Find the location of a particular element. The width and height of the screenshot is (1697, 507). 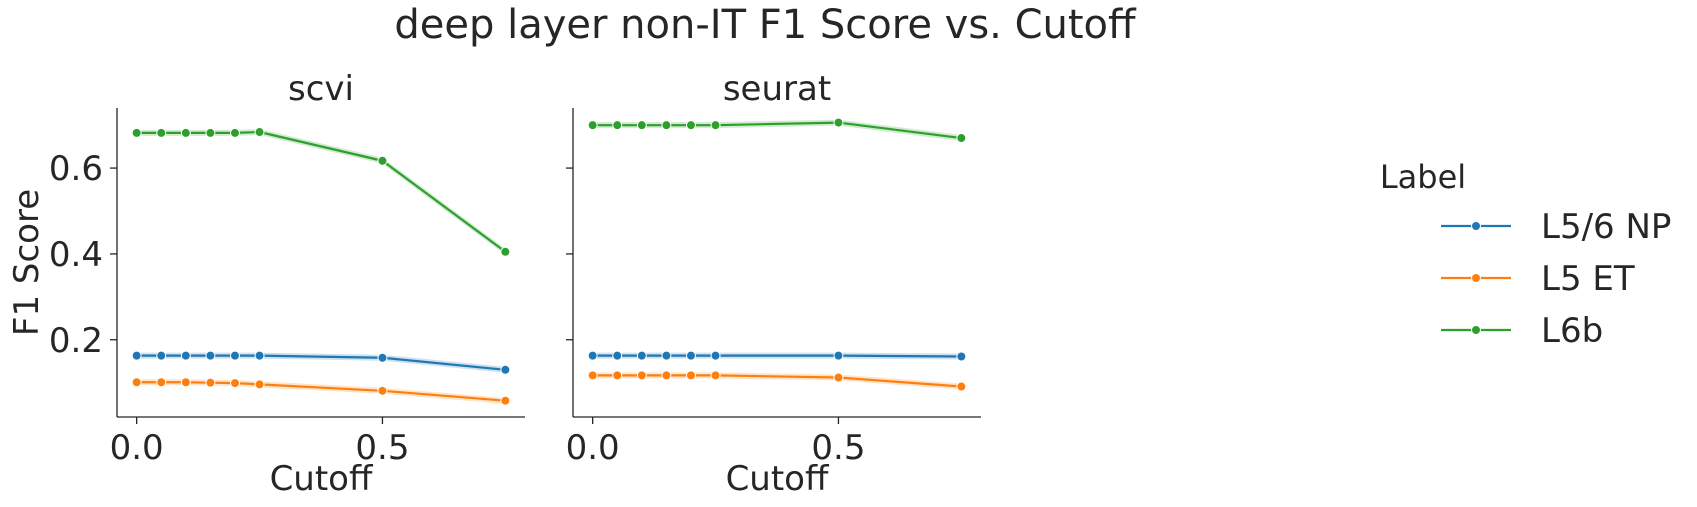

panel-title: seurat is located at coordinates (777, 89).